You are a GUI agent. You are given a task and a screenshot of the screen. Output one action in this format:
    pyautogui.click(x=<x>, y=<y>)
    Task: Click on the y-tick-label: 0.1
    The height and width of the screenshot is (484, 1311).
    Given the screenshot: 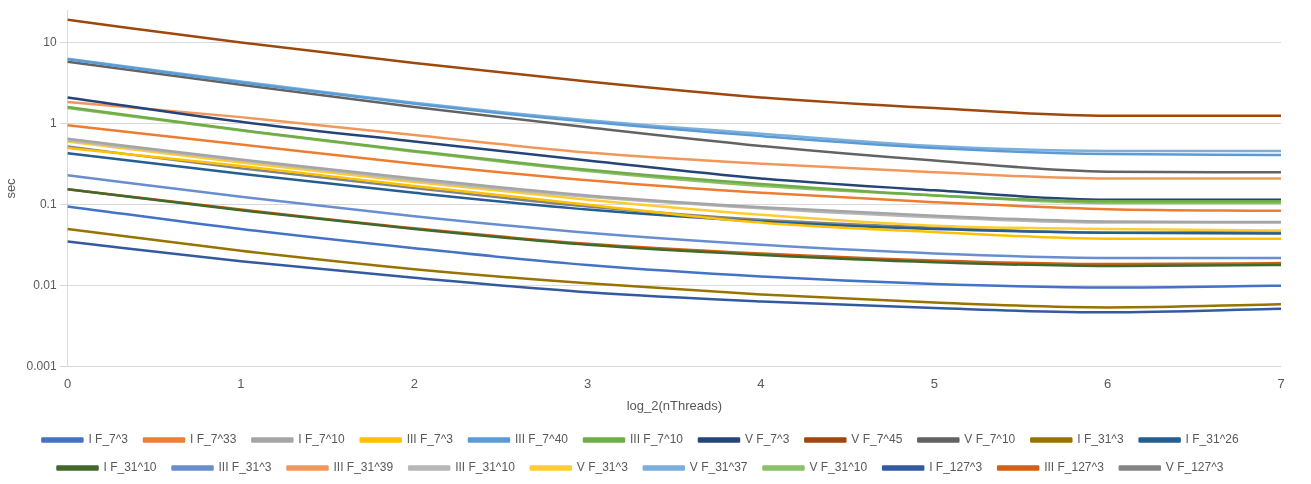 What is the action you would take?
    pyautogui.click(x=48, y=203)
    